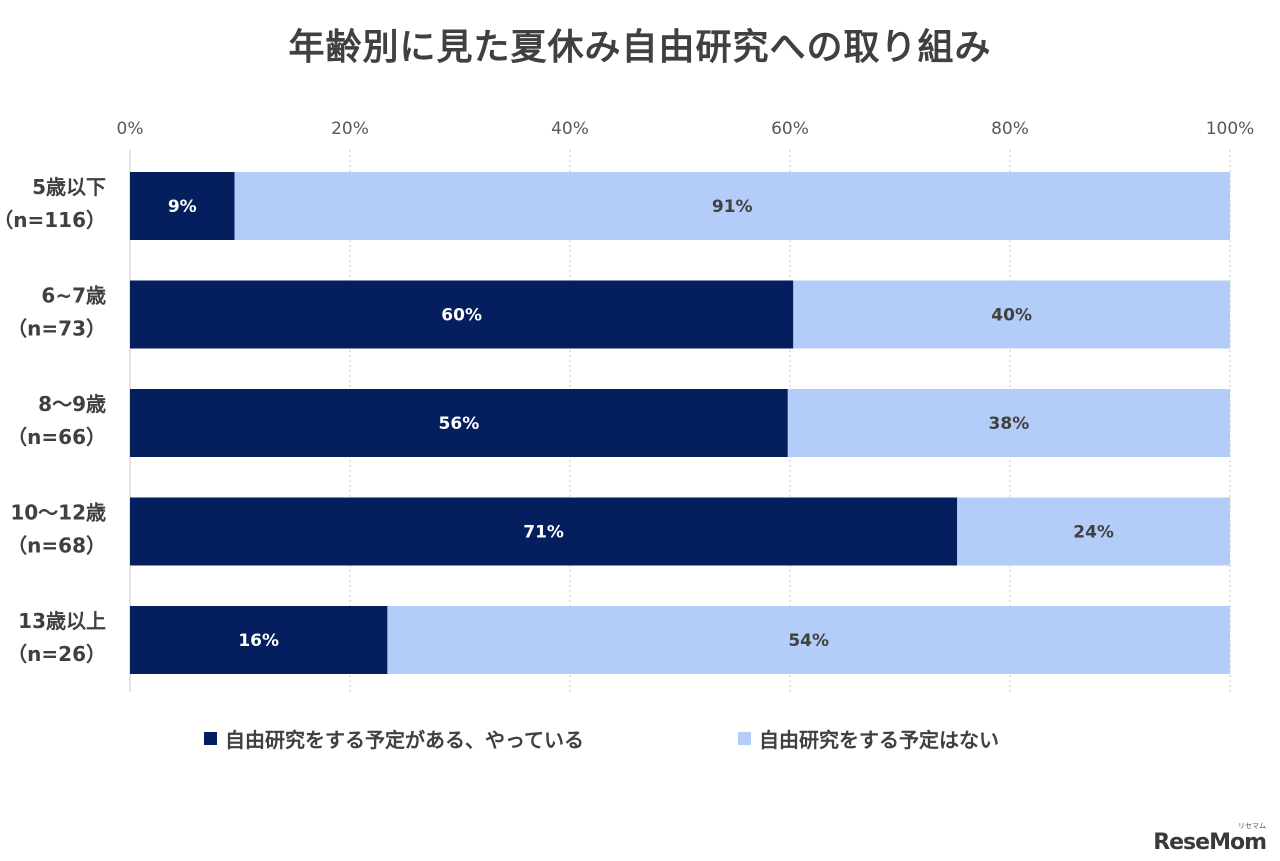 This screenshot has height=861, width=1280. I want to click on chart-title: 年齢別に見た夏休み自由研究への取り組み, so click(640, 47).